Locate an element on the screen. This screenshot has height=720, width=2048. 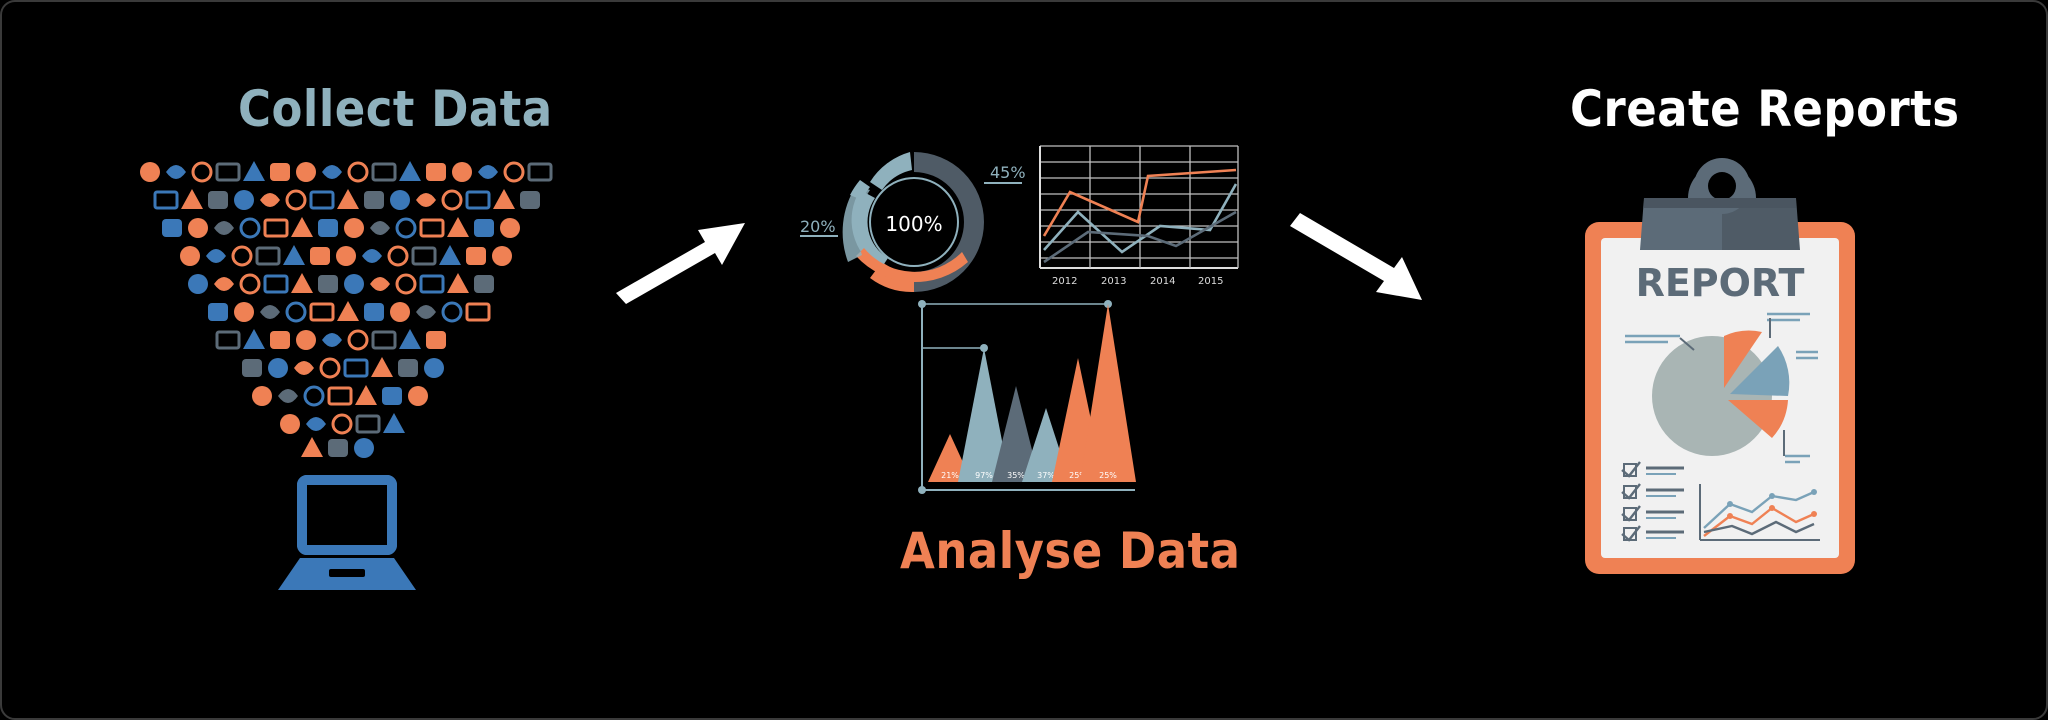
laptop-icon is located at coordinates (347, 532).